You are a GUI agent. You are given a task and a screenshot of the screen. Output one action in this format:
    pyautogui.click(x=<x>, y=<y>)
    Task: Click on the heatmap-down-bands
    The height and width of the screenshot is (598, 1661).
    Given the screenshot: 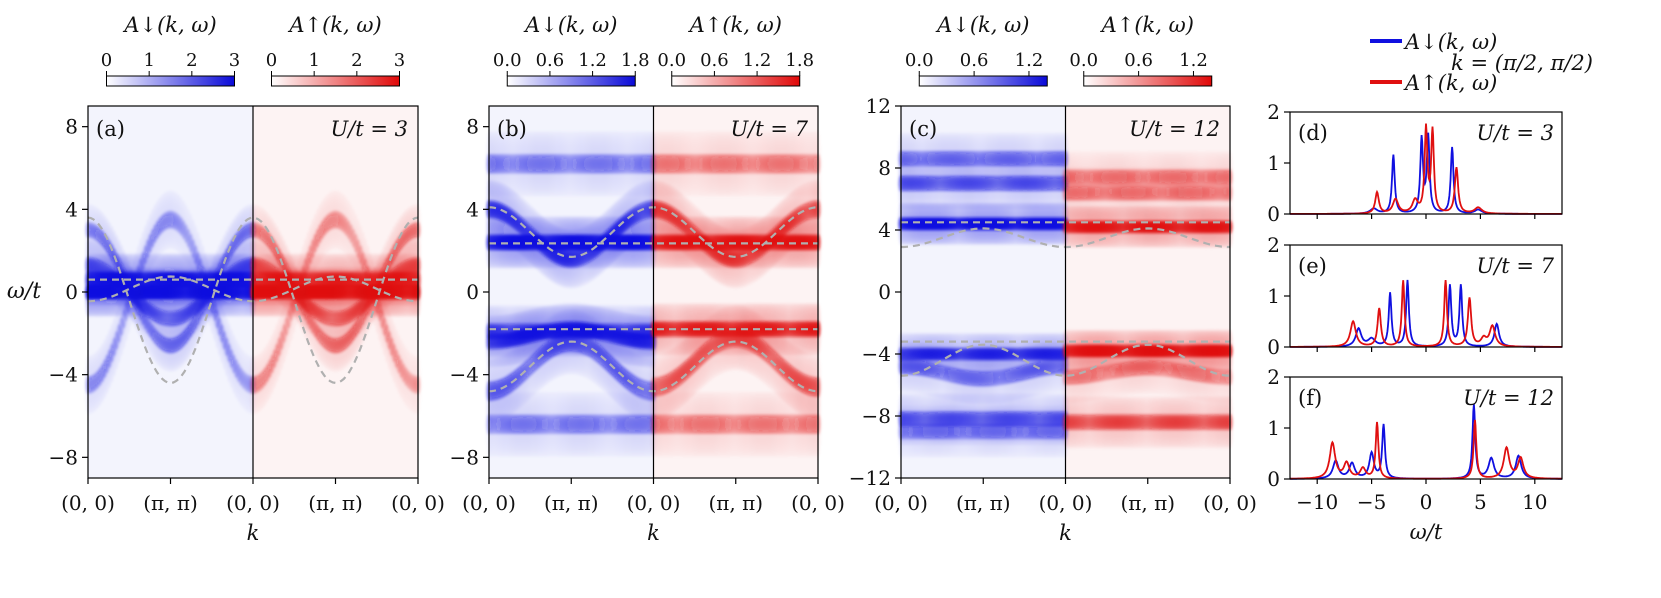 What is the action you would take?
    pyautogui.click(x=571, y=294)
    